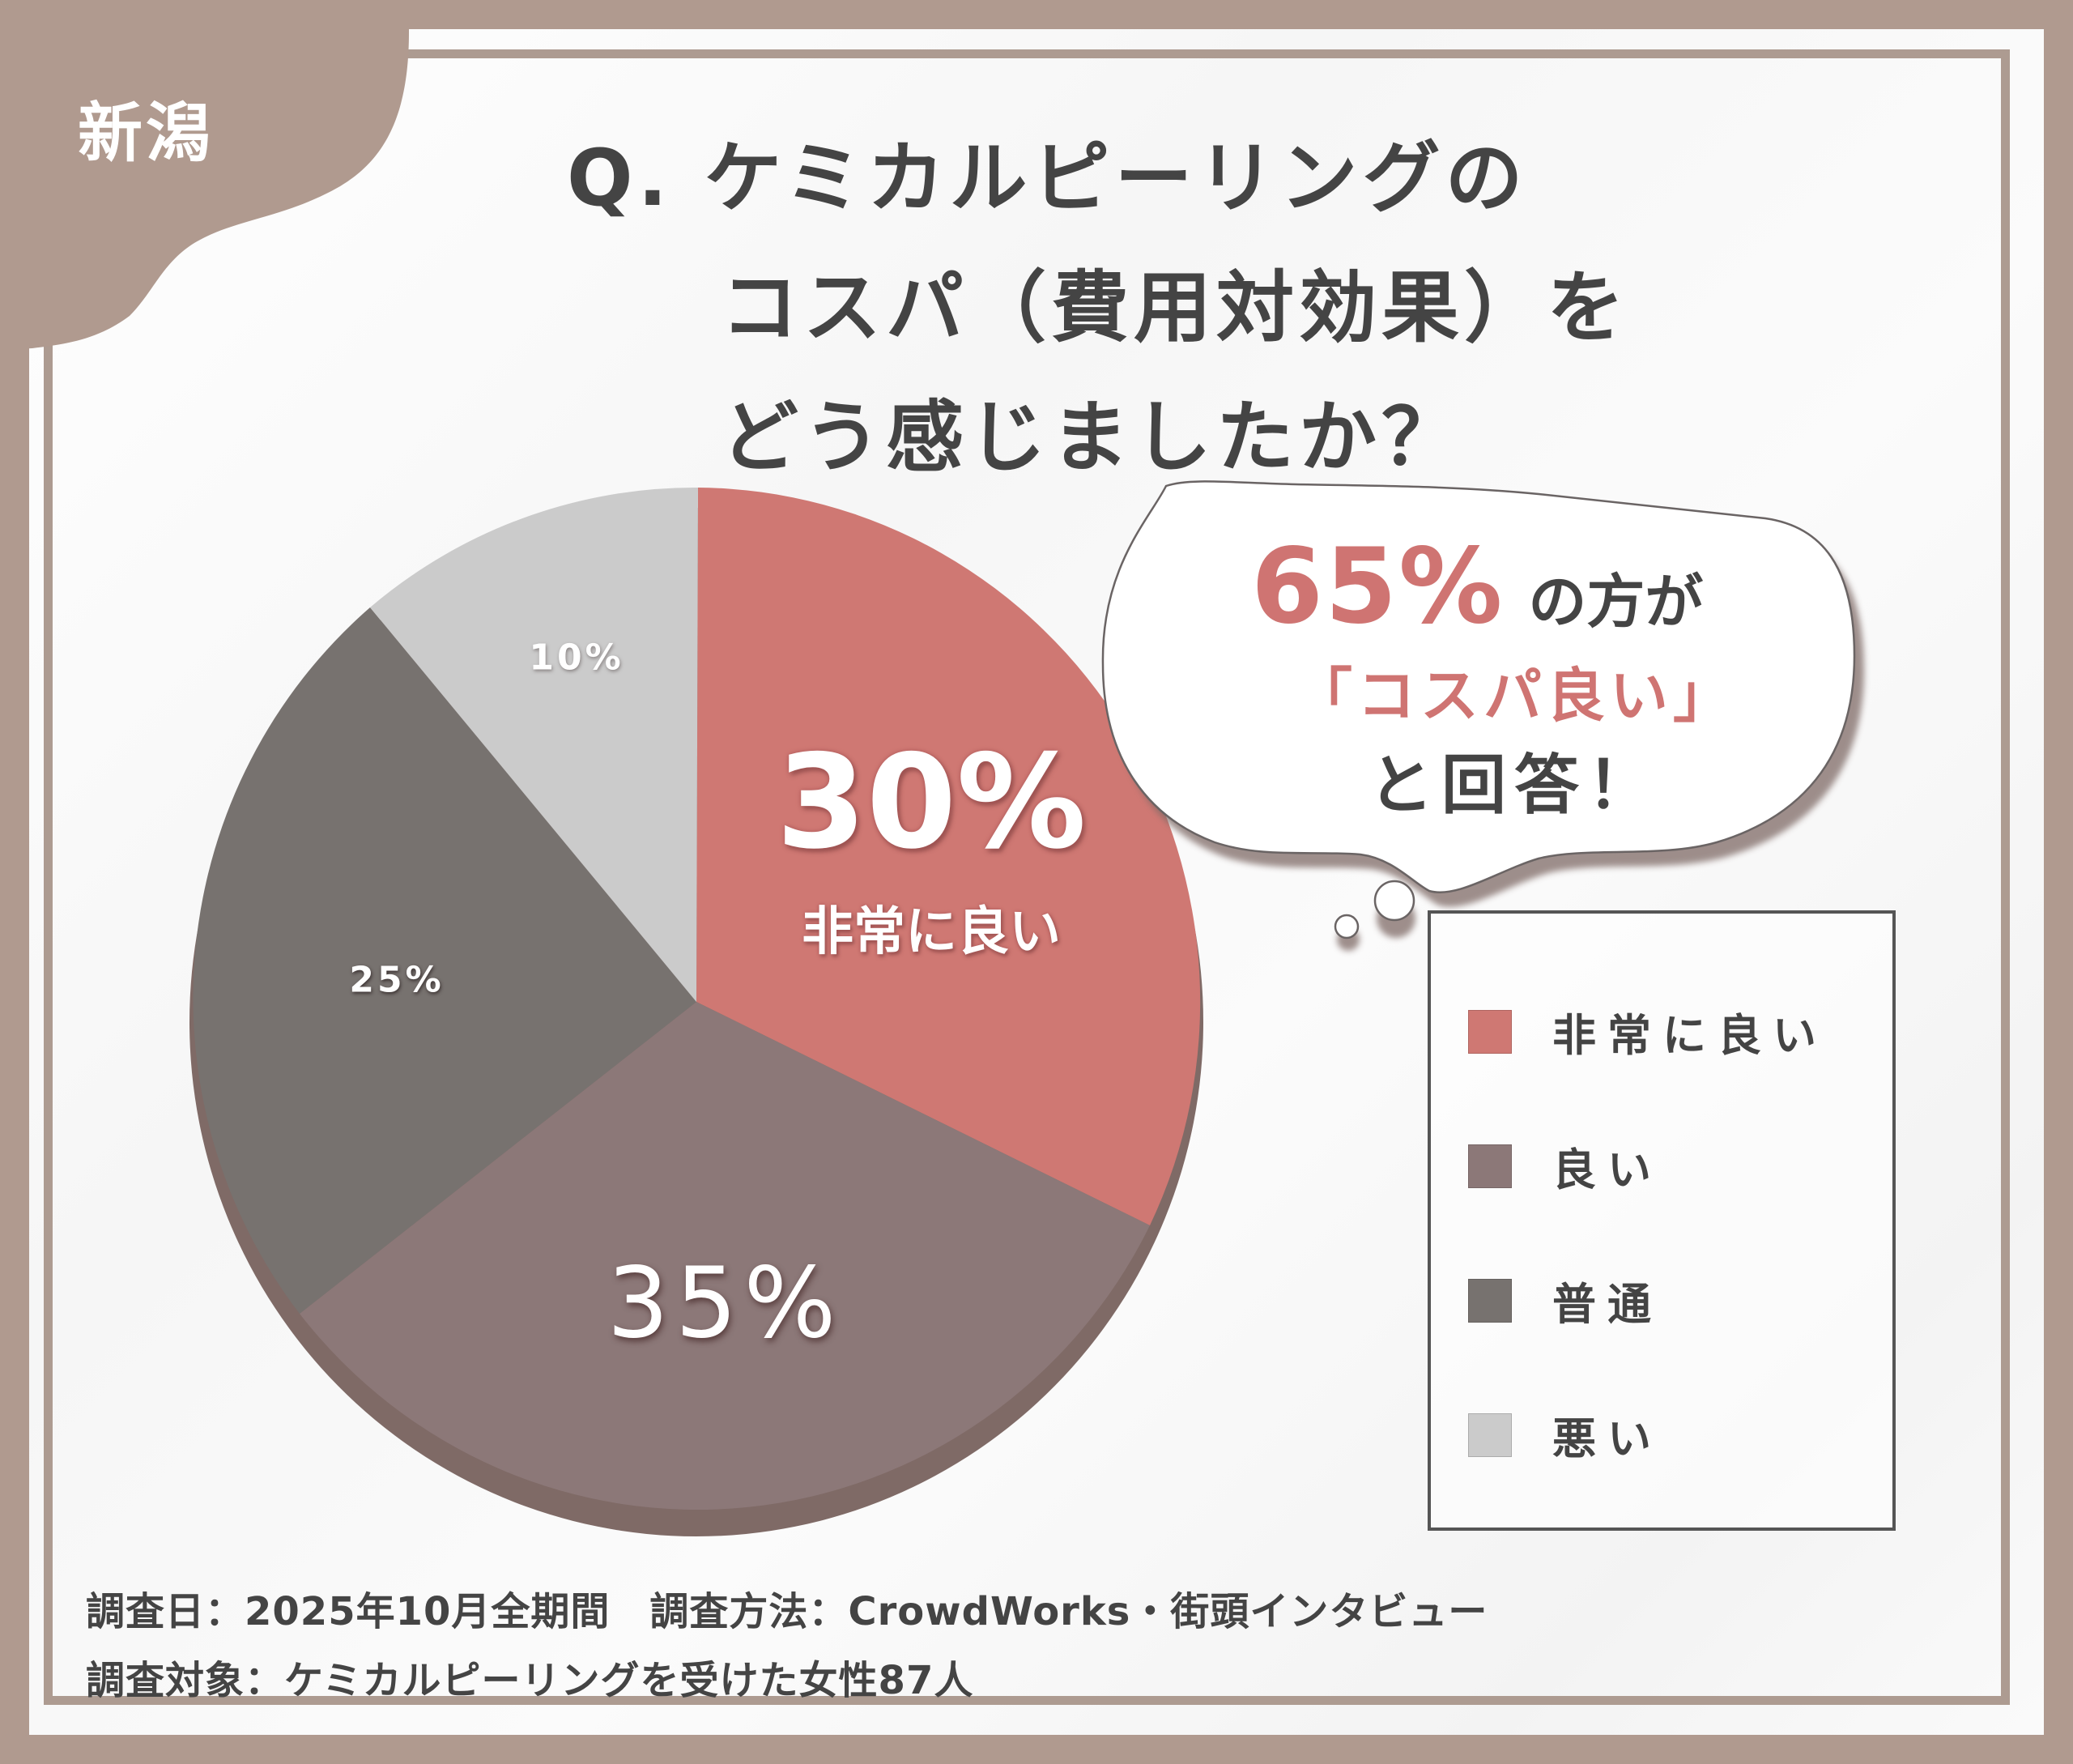  Describe the element at coordinates (1092, 437) in the screenshot. I see `title-line-3: どう感じましたか？` at that location.